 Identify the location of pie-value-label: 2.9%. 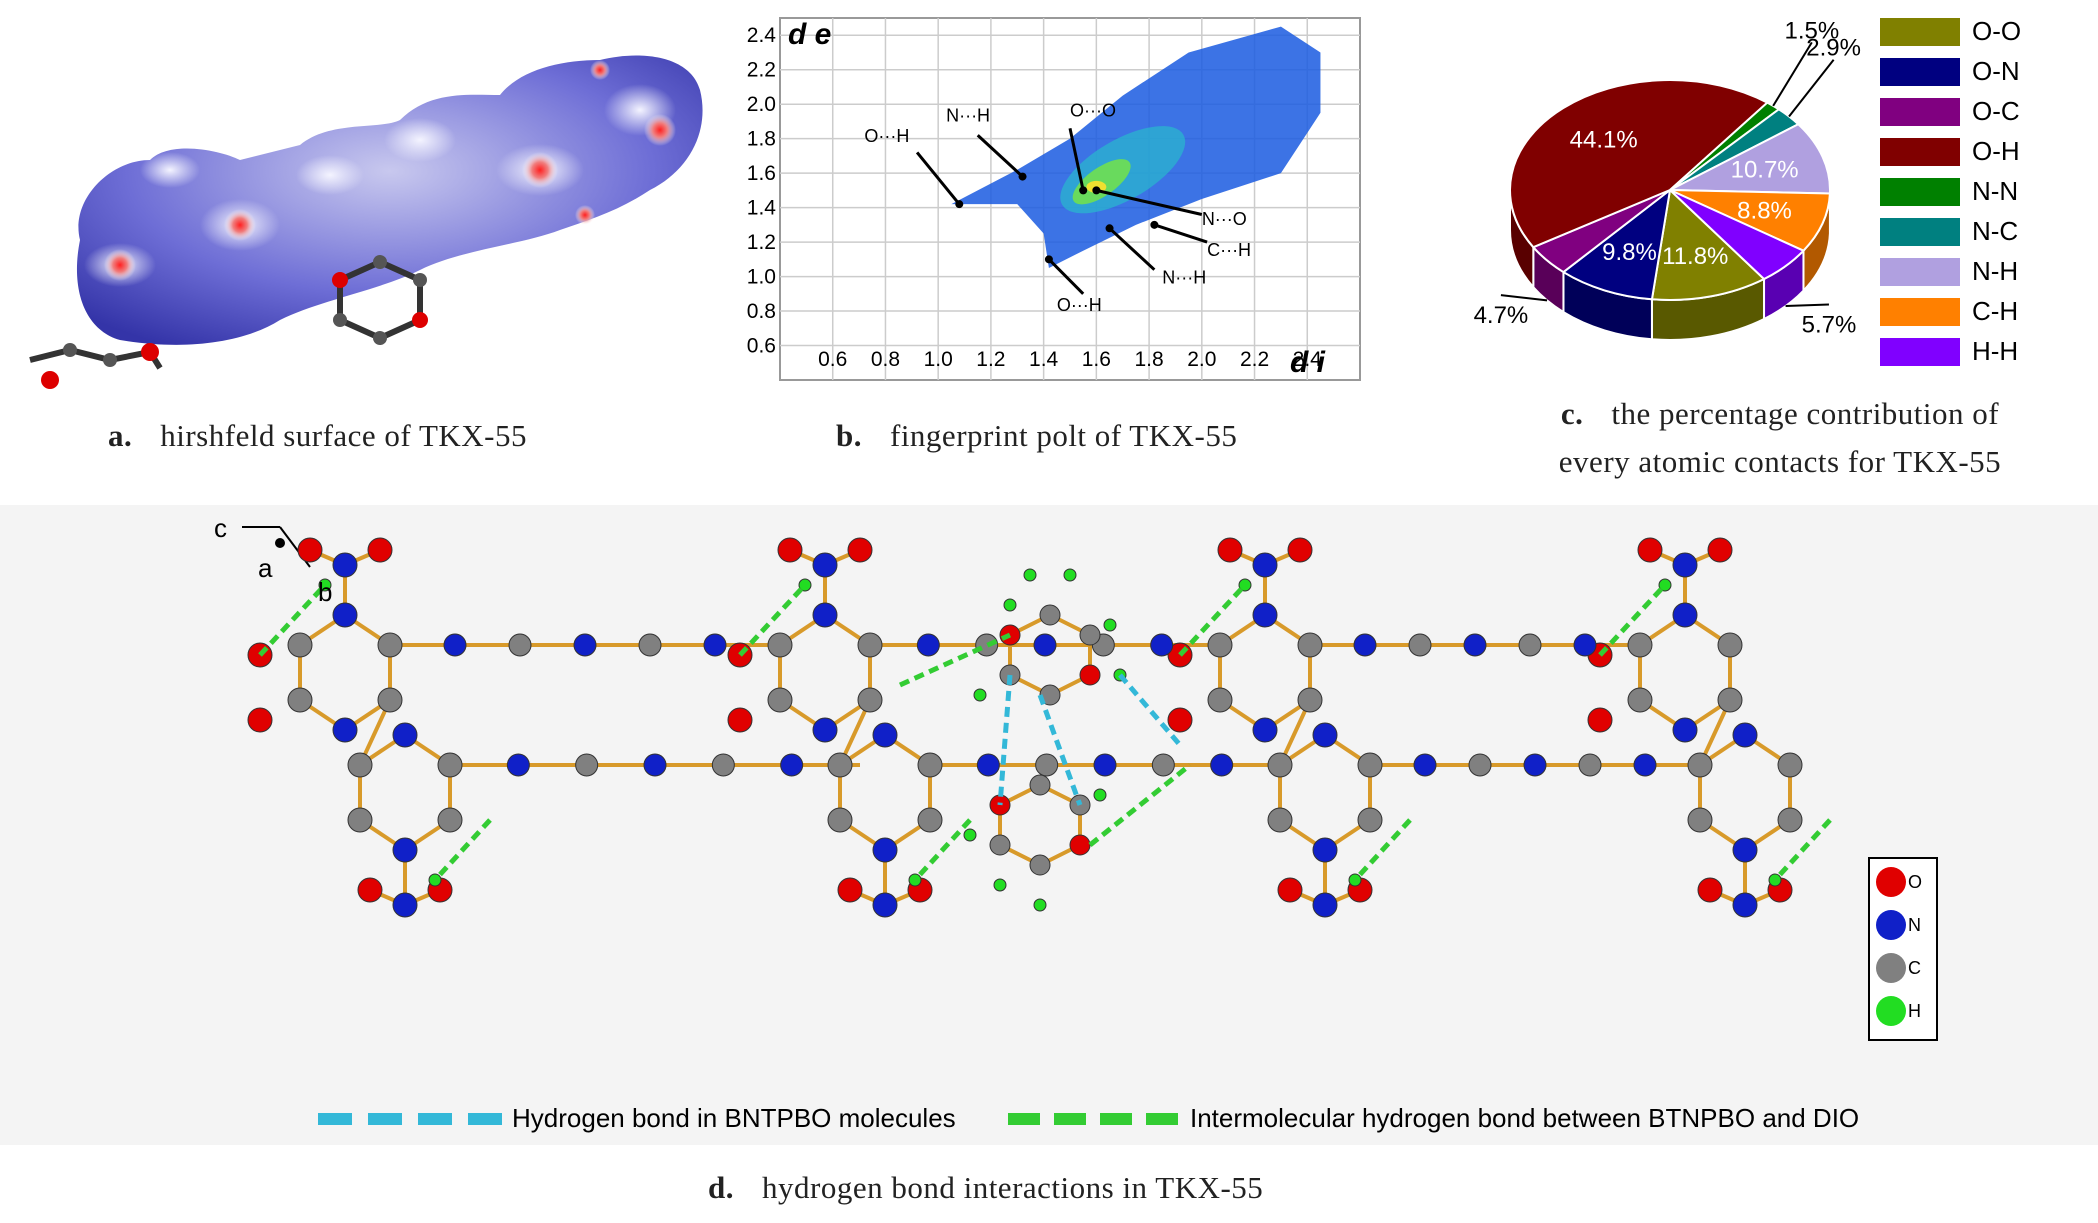
(1833, 48).